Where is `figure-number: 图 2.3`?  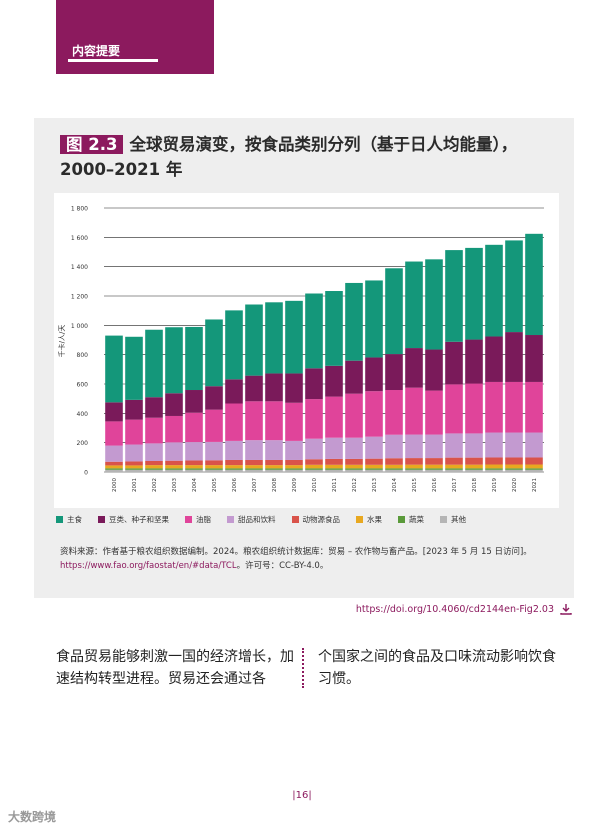
figure-number: 图 2.3 is located at coordinates (92, 144).